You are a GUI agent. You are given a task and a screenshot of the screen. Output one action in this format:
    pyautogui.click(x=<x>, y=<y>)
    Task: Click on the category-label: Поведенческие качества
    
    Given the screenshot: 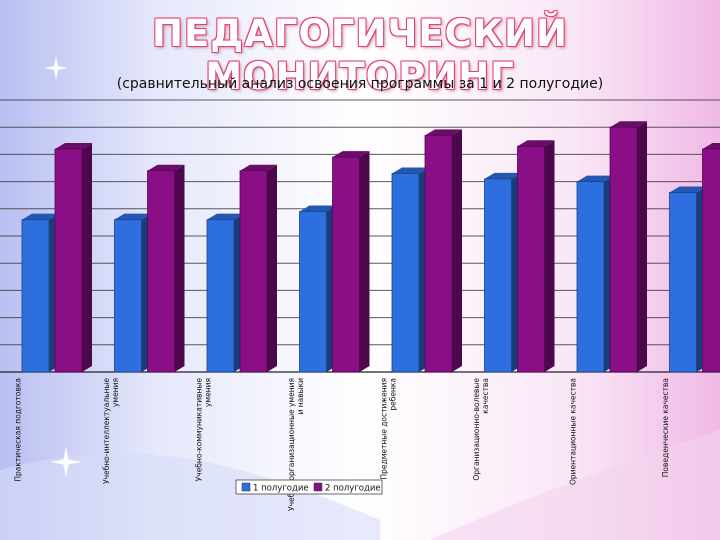 What is the action you would take?
    pyautogui.click(x=665, y=427)
    